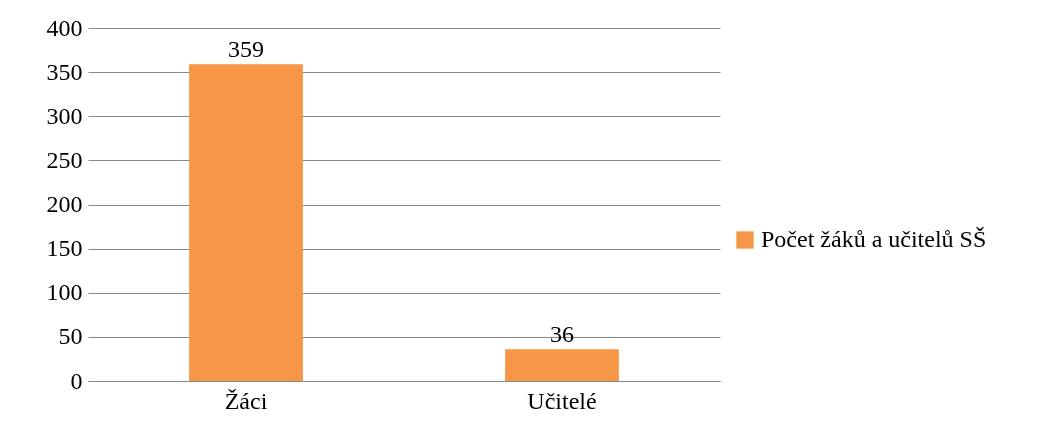 This screenshot has height=433, width=1060. What do you see at coordinates (64, 27) in the screenshot?
I see `y-tick-label: 400` at bounding box center [64, 27].